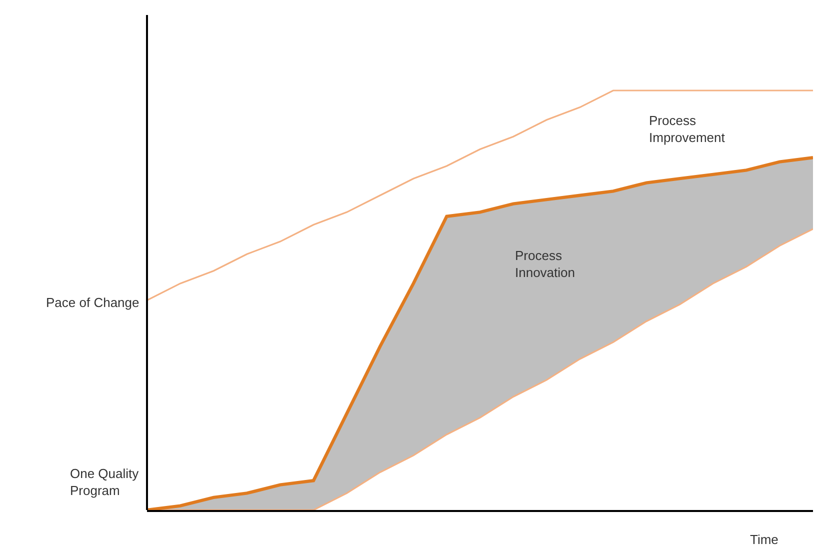 The height and width of the screenshot is (550, 815). What do you see at coordinates (545, 264) in the screenshot?
I see `series-label: Process Innovation` at bounding box center [545, 264].